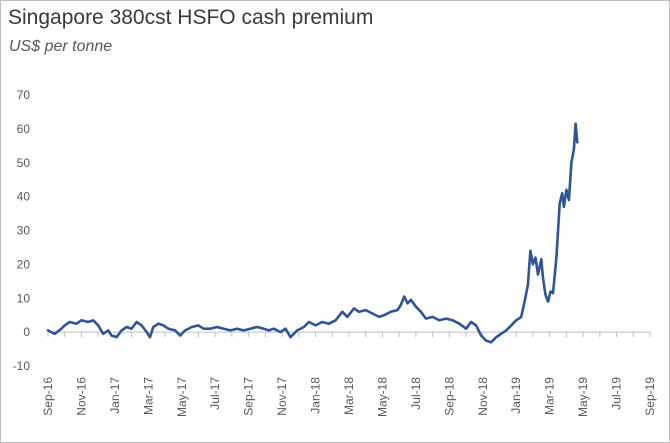 The image size is (670, 443). I want to click on x-tick-label: Jul-19, so click(617, 393).